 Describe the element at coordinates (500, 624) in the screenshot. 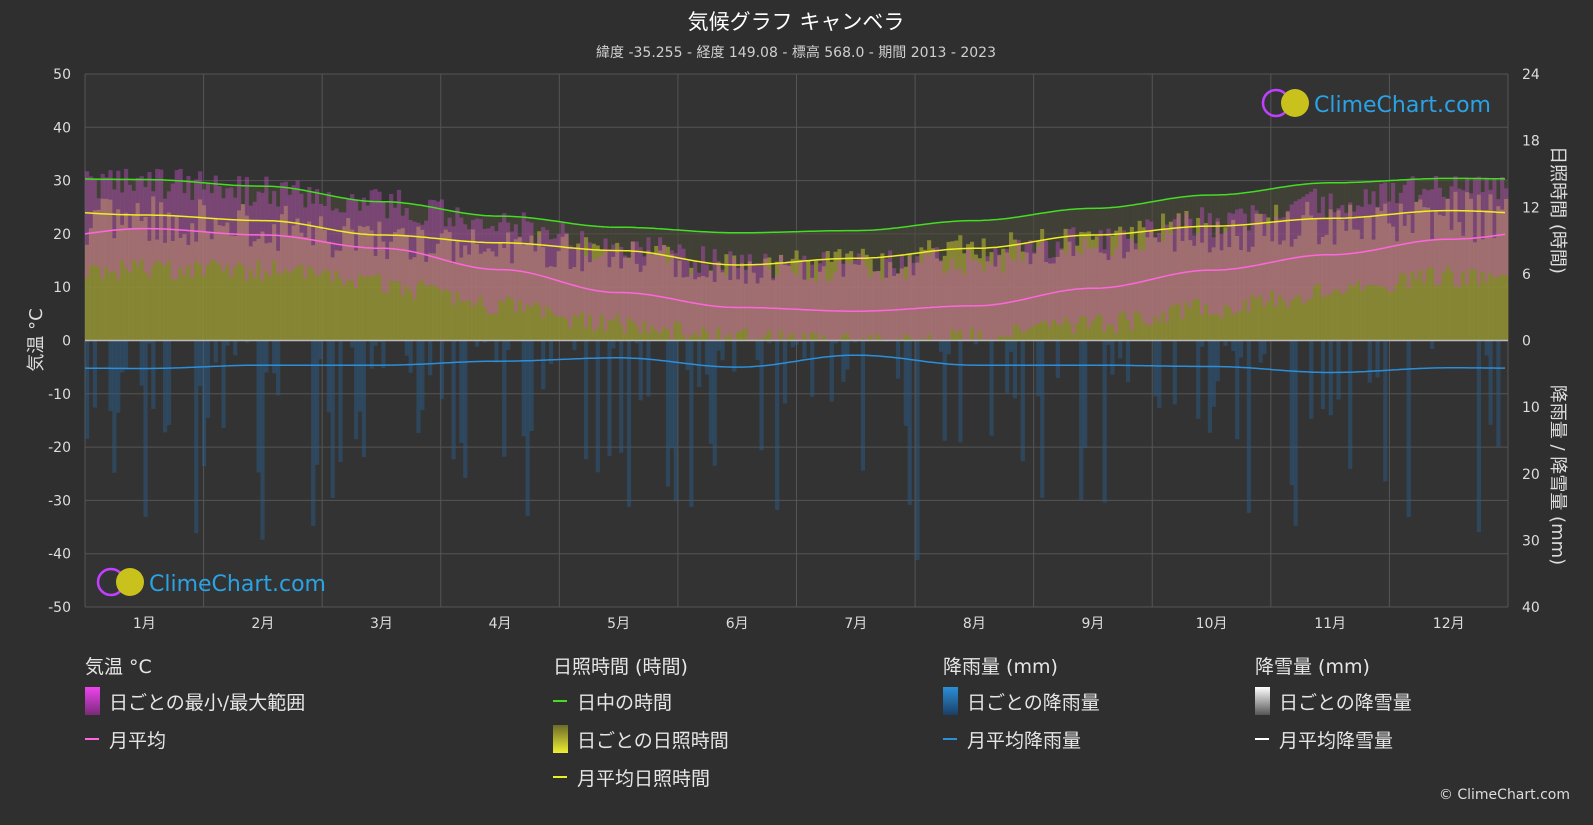

I see `x-tick-label: 4月` at that location.